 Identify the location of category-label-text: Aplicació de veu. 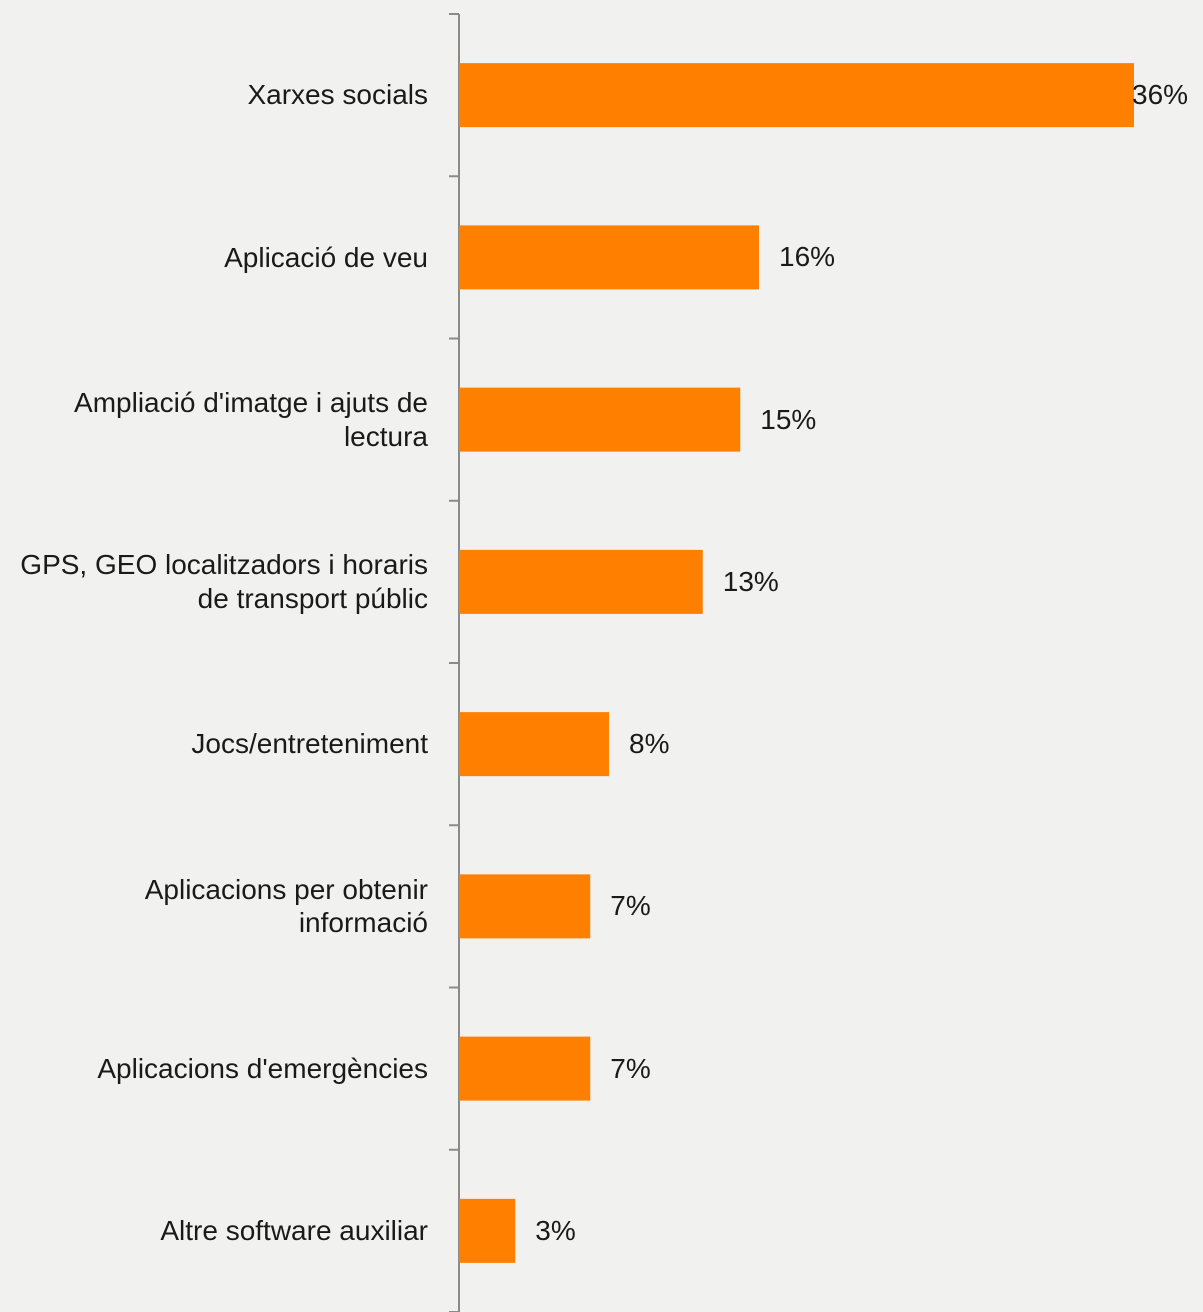
(326, 257).